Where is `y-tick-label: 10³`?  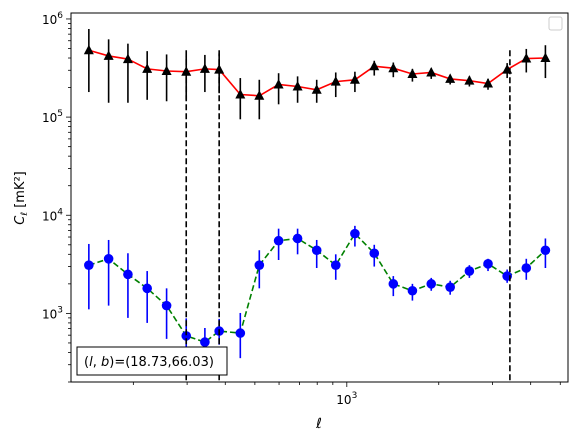 y-tick-label: 10³ is located at coordinates (52, 313).